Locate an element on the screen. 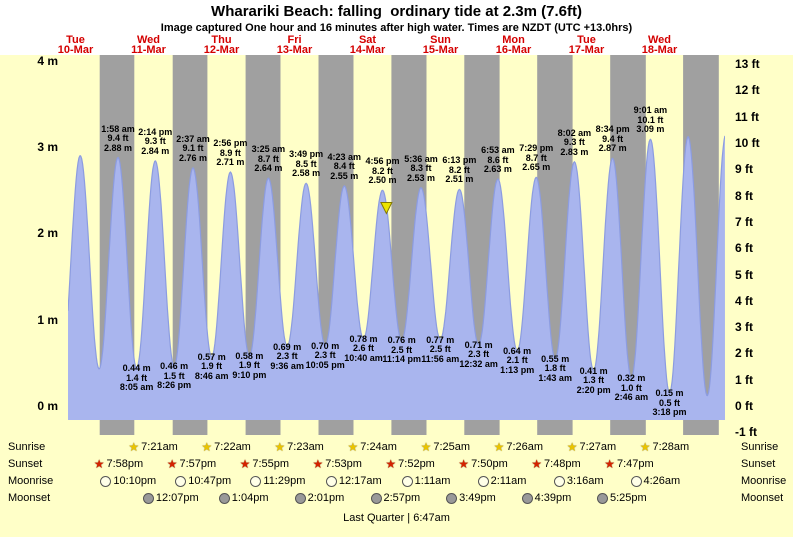  sunset-time: 7:52pm is located at coordinates (416, 464).